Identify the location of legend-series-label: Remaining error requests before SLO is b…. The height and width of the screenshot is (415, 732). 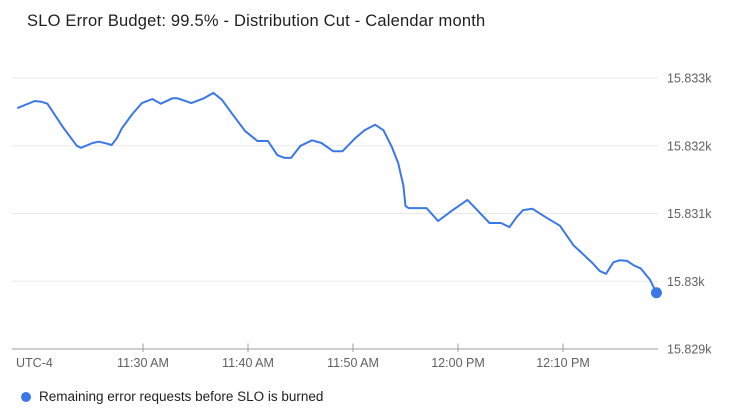
(181, 396).